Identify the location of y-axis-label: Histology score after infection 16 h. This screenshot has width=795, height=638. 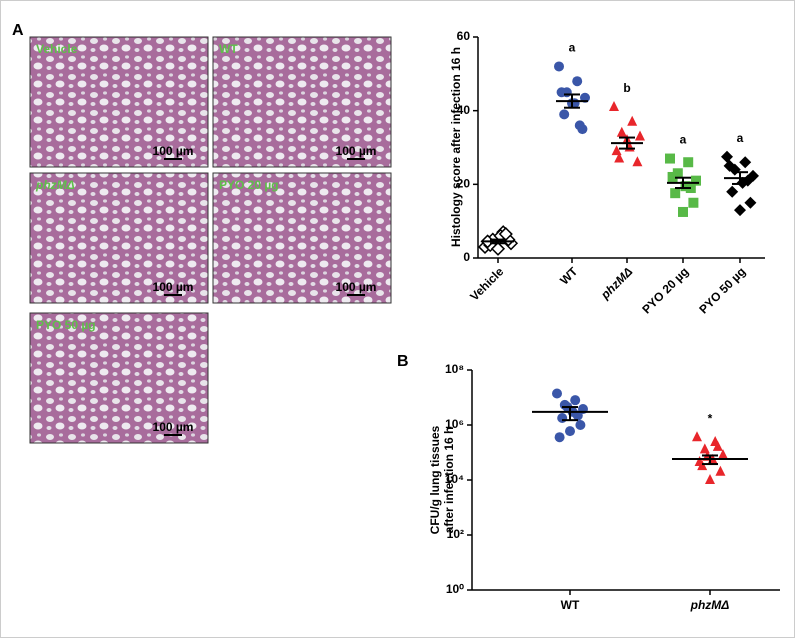
(456, 147).